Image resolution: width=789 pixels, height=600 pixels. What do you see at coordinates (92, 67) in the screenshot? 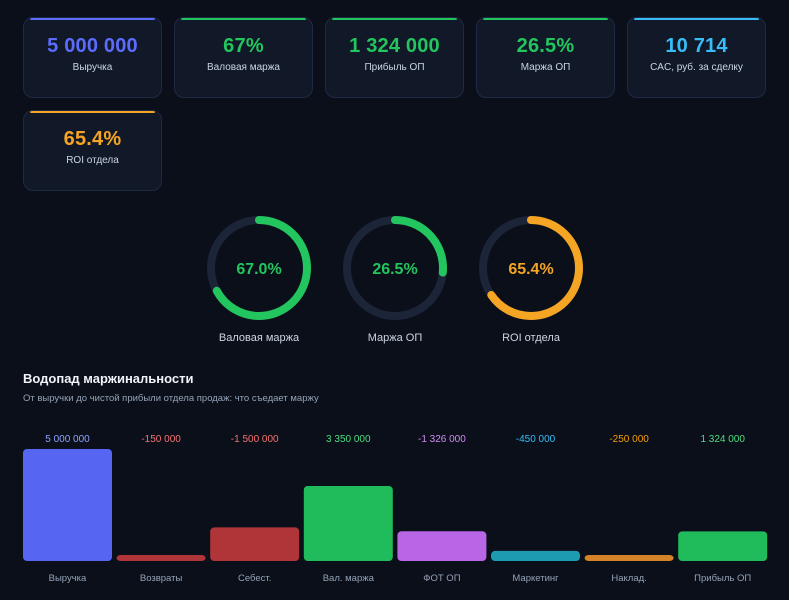
I see `kpi-label: Выручка` at bounding box center [92, 67].